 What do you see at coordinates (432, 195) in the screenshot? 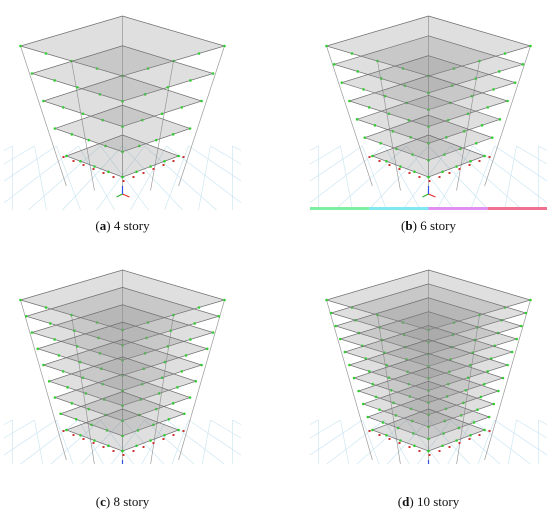
I see `axis-x` at bounding box center [432, 195].